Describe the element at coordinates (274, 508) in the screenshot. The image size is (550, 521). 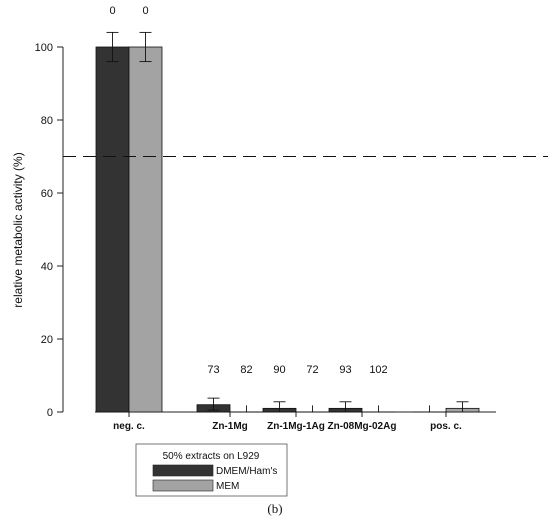
I see `panel-caption: (b)` at that location.